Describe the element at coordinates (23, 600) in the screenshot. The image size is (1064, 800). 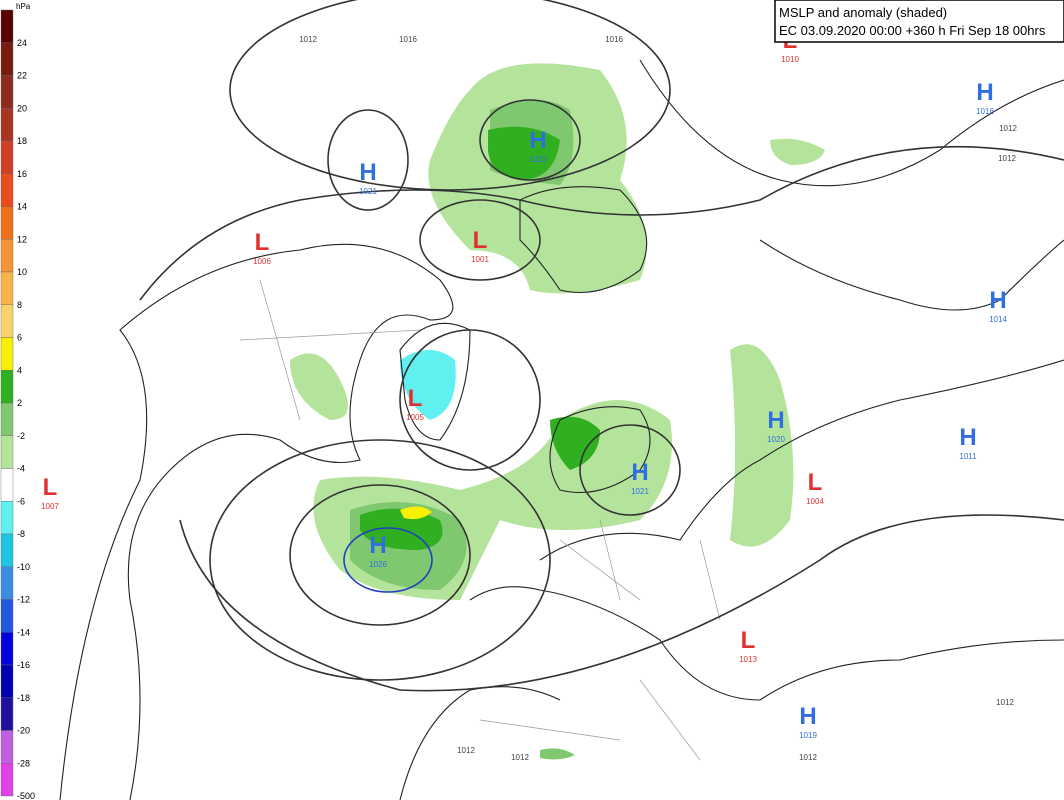
I see `colorbar-label: -12` at that location.